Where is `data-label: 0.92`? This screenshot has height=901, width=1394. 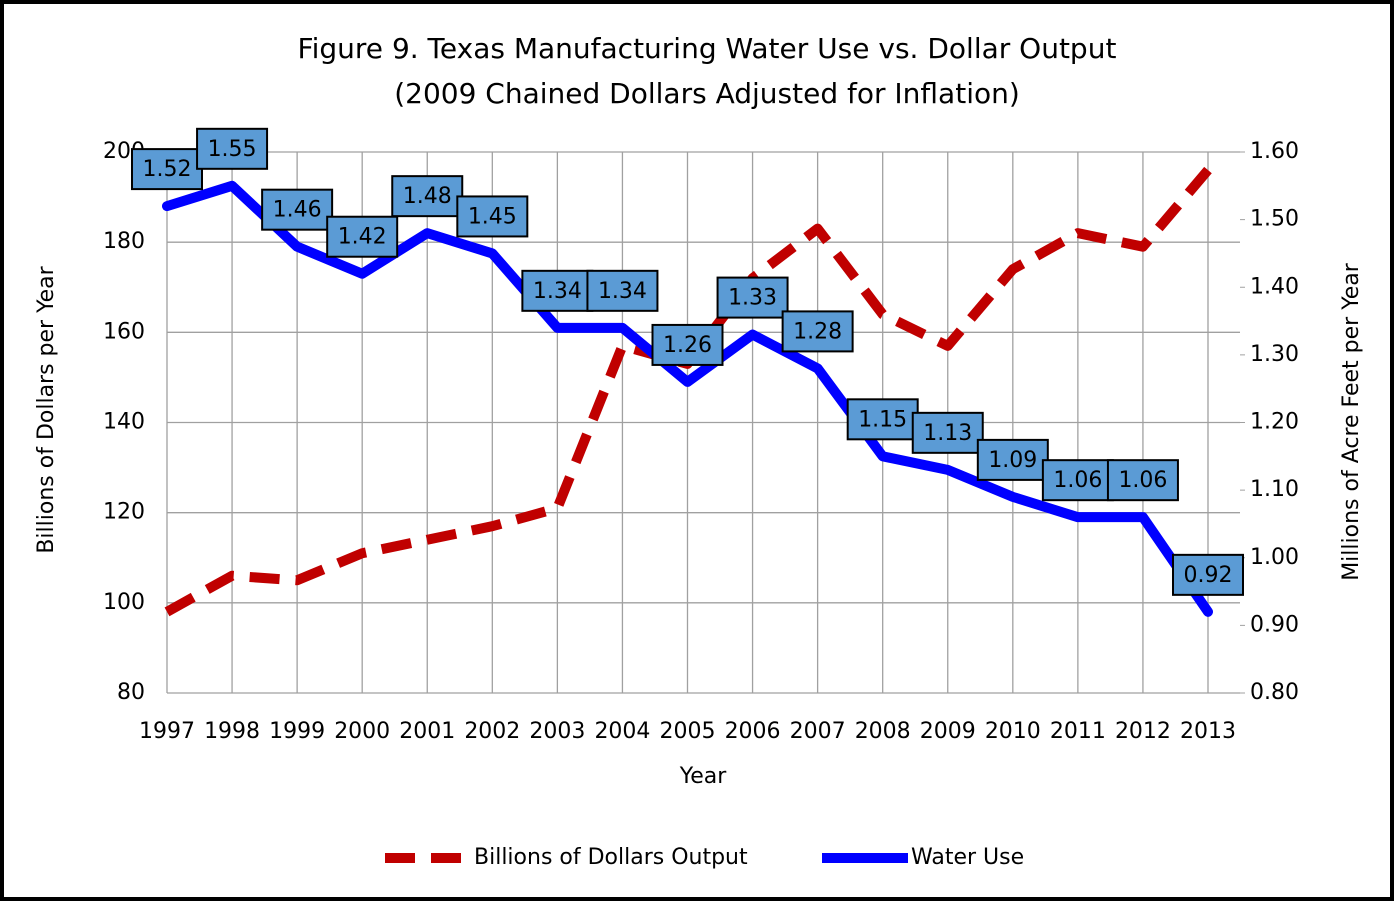
data-label: 0.92 is located at coordinates (1208, 575).